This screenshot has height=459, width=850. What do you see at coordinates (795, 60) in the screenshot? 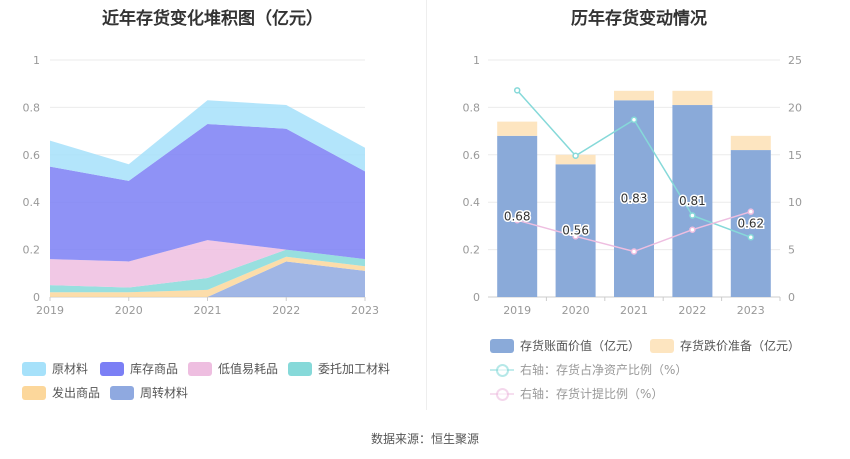
I see `right-y2-tick-label: 25` at bounding box center [795, 60].